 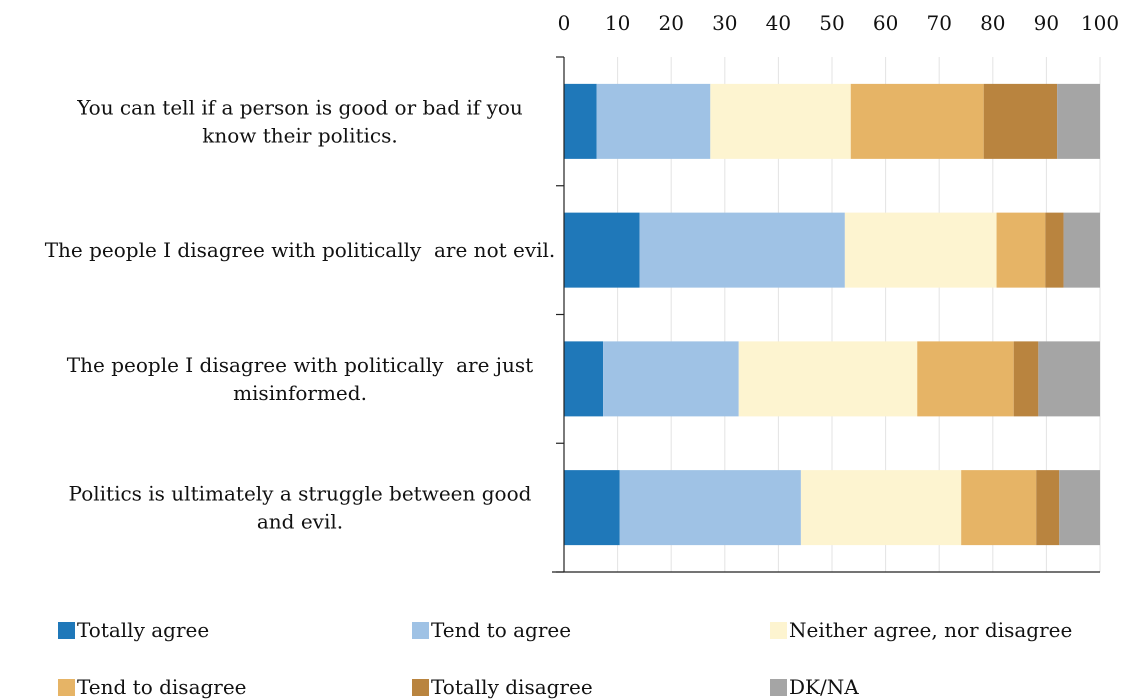 I want to click on x-tick-label: 70, so click(x=938, y=23).